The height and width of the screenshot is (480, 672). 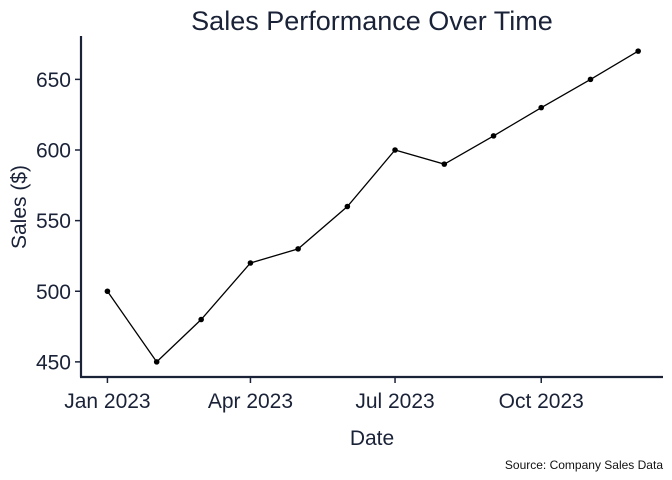 What do you see at coordinates (53, 221) in the screenshot?
I see `y-tick-label: 550` at bounding box center [53, 221].